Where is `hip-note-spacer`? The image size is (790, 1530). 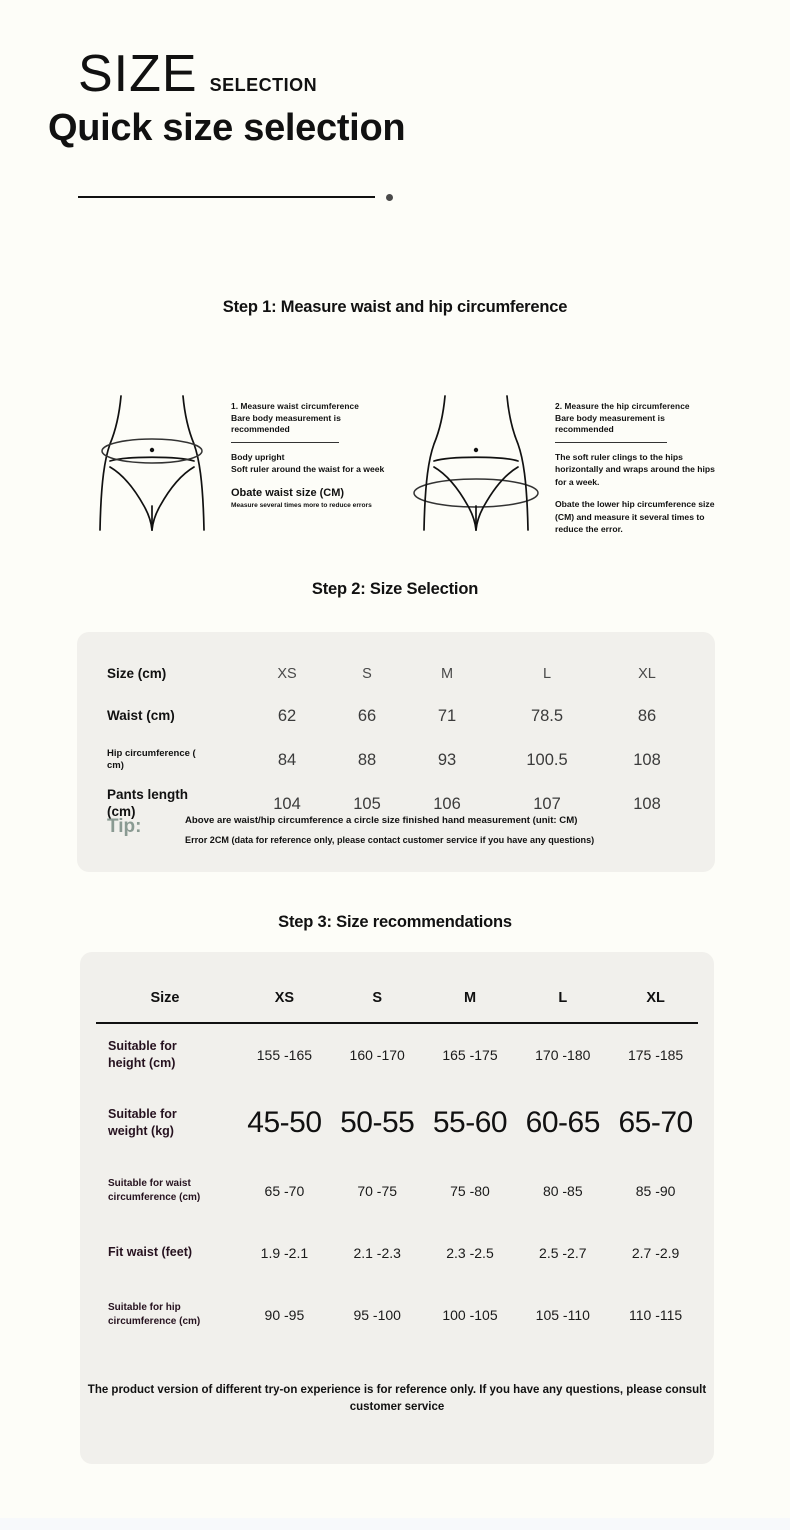 hip-note-spacer is located at coordinates (640, 493).